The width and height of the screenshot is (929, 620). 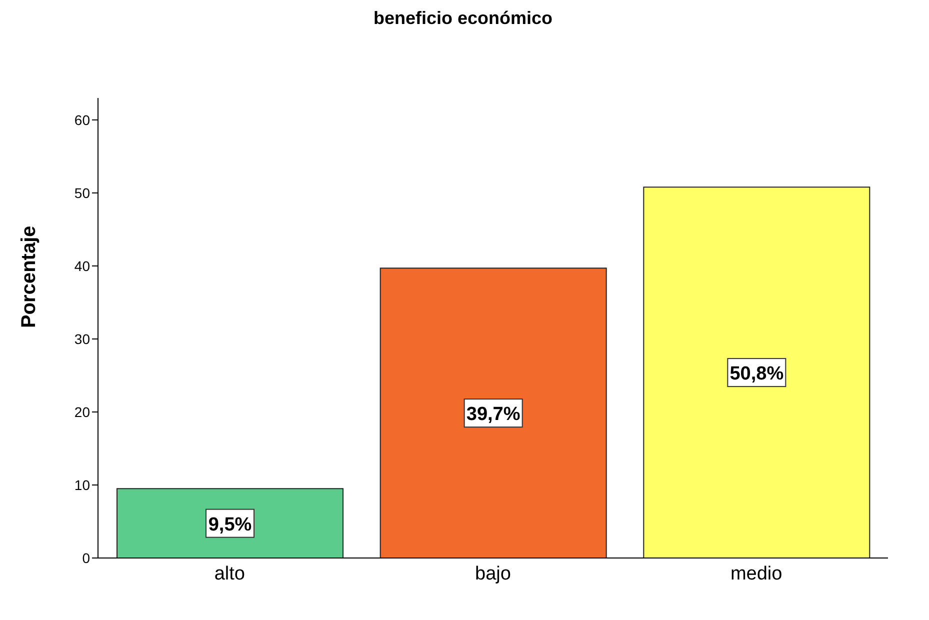 I want to click on data-label: 9,5%, so click(x=230, y=525).